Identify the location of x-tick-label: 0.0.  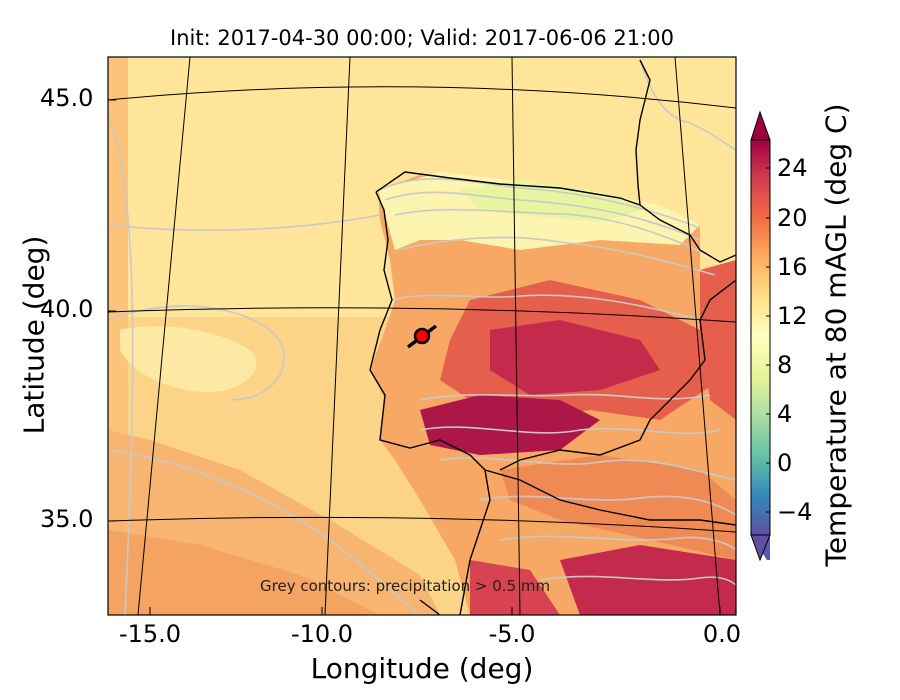
(722, 634).